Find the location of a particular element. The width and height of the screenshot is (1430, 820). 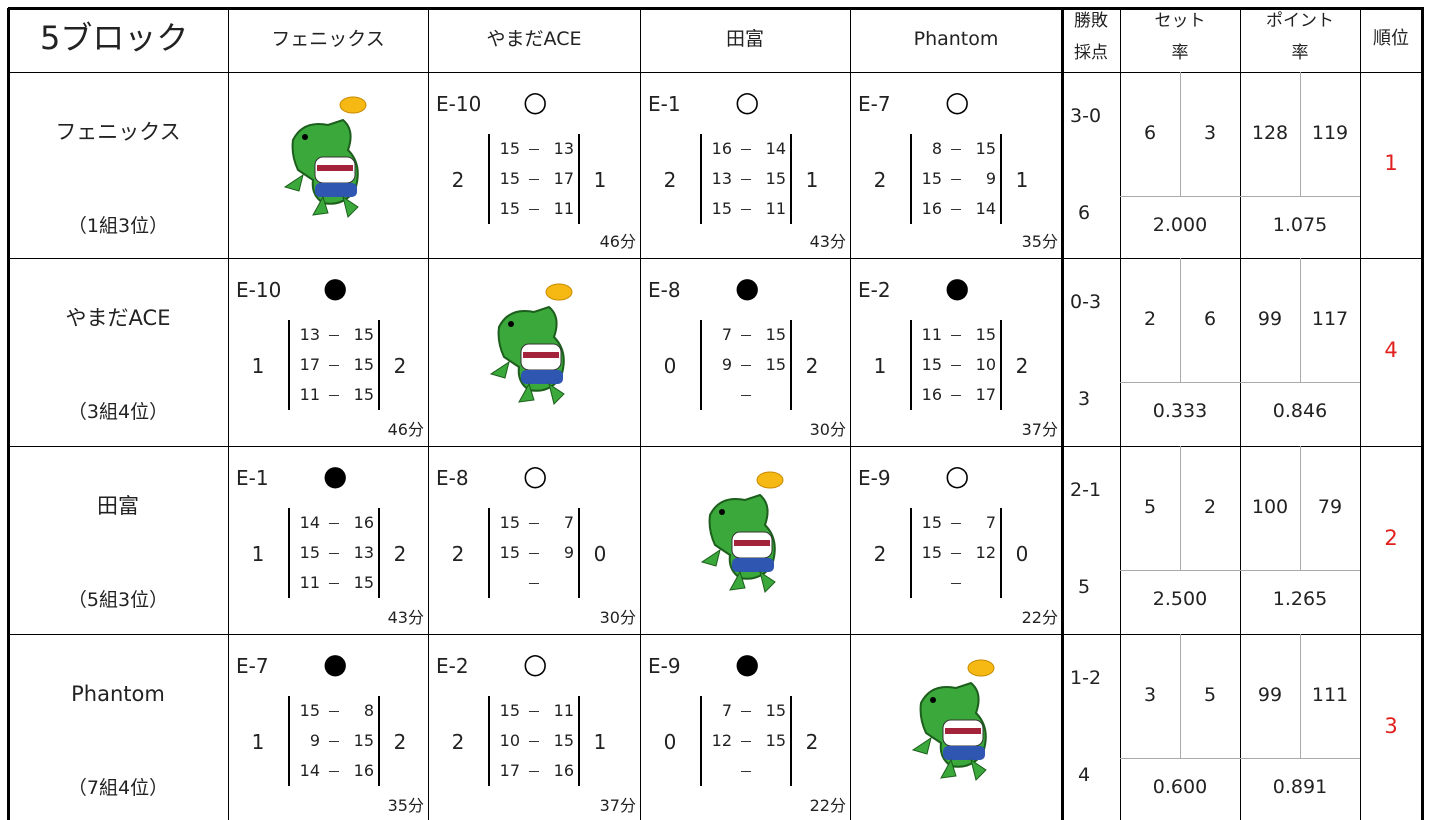

stat-rate: 0.891 is located at coordinates (1300, 787).